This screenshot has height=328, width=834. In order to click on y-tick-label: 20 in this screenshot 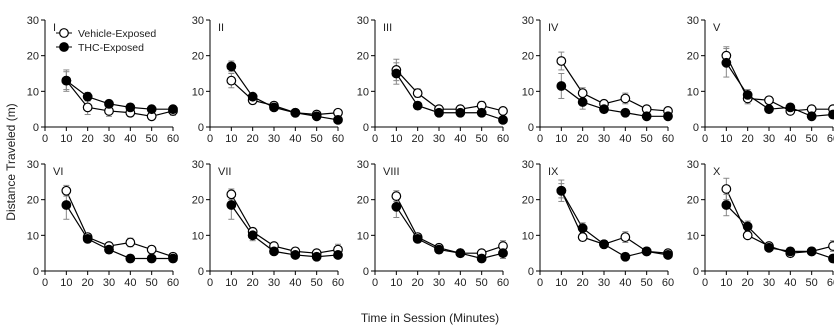, I will do `click(198, 57)`.